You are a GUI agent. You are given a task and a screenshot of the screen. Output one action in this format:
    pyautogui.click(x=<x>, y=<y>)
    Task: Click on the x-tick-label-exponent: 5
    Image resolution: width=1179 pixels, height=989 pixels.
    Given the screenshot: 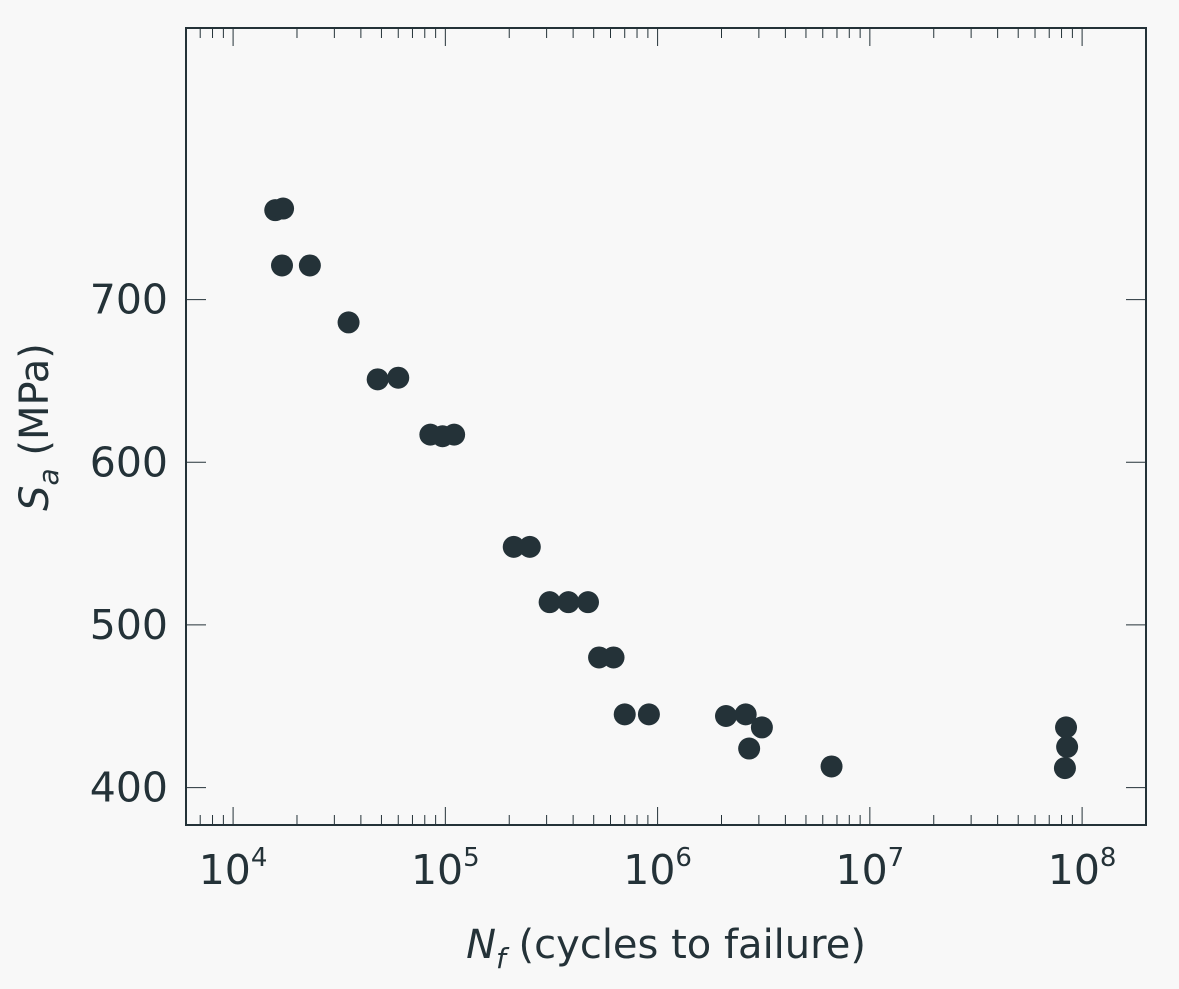 What is the action you would take?
    pyautogui.click(x=471, y=858)
    